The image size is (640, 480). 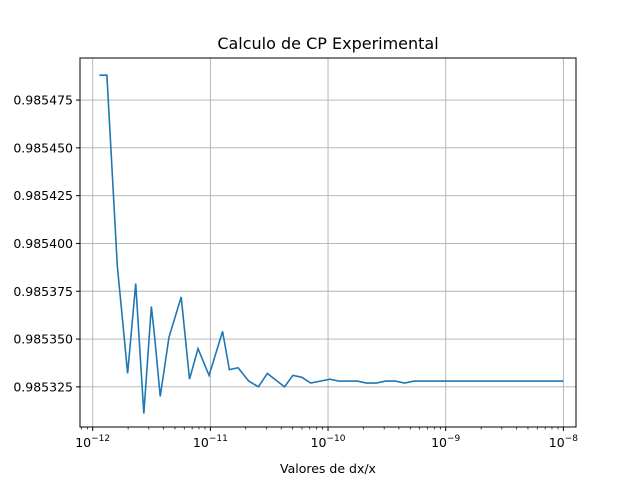 What do you see at coordinates (43, 243) in the screenshot?
I see `y-tick-label: 0.985400` at bounding box center [43, 243].